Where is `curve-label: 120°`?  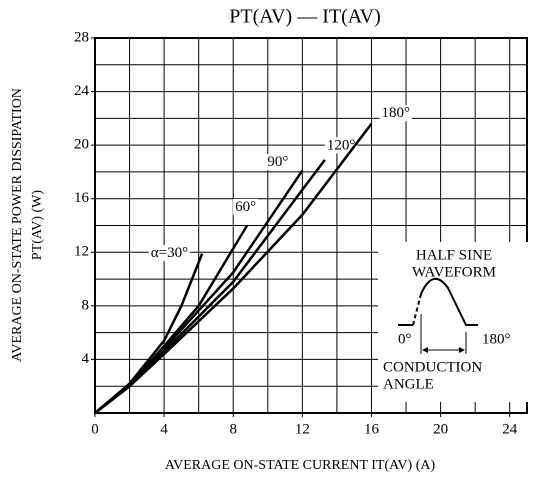
curve-label: 120° is located at coordinates (341, 145).